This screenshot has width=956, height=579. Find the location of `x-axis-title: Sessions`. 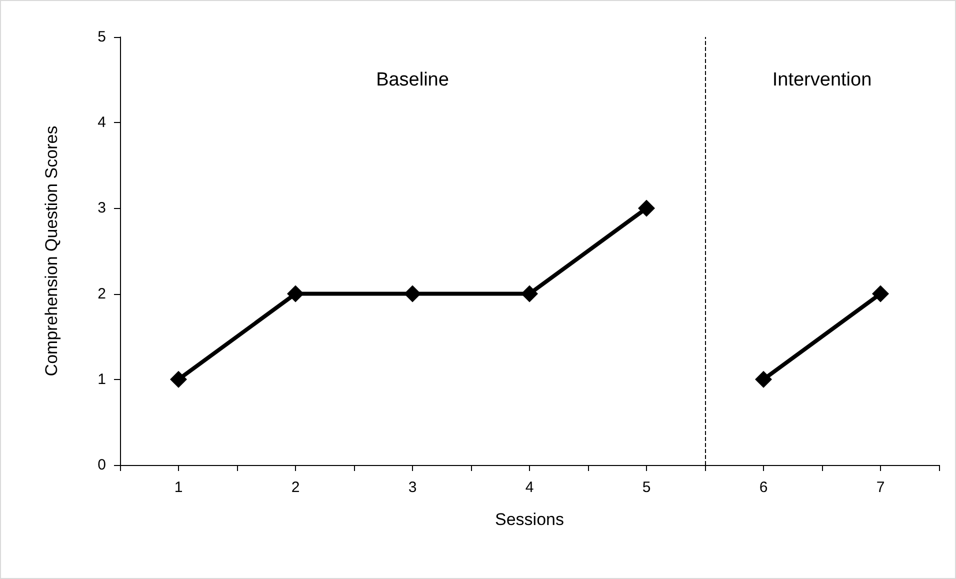

x-axis-title: Sessions is located at coordinates (529, 519).